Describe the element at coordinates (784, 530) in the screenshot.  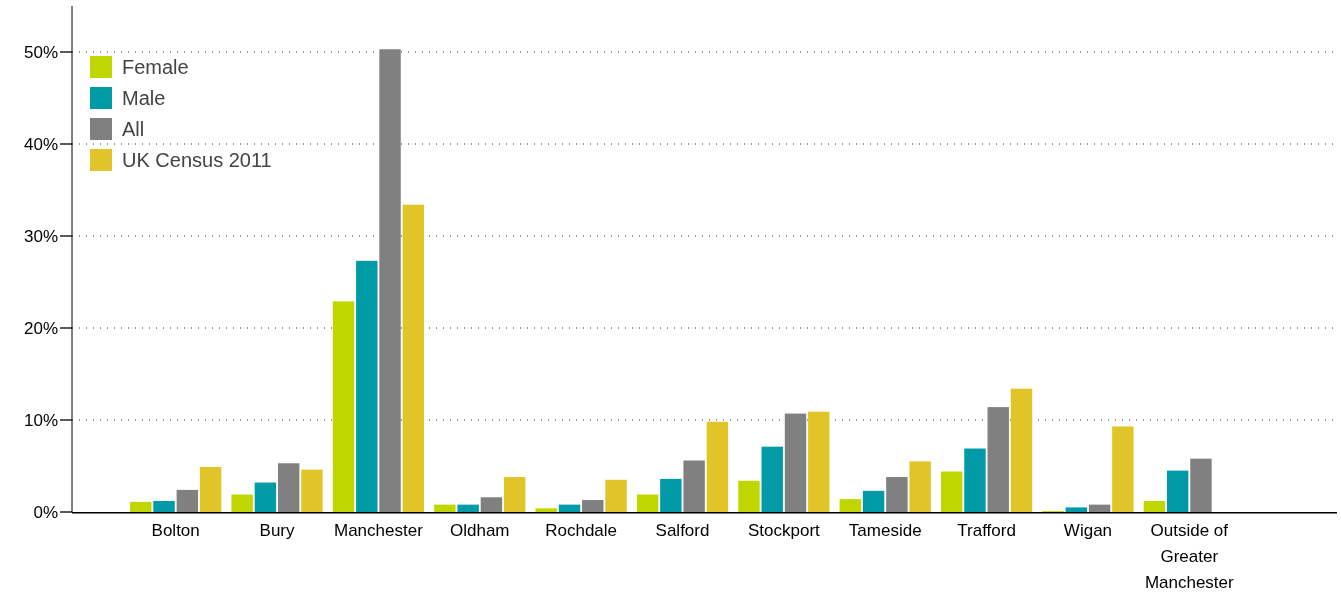
I see `x-tick-label: Stockport` at that location.